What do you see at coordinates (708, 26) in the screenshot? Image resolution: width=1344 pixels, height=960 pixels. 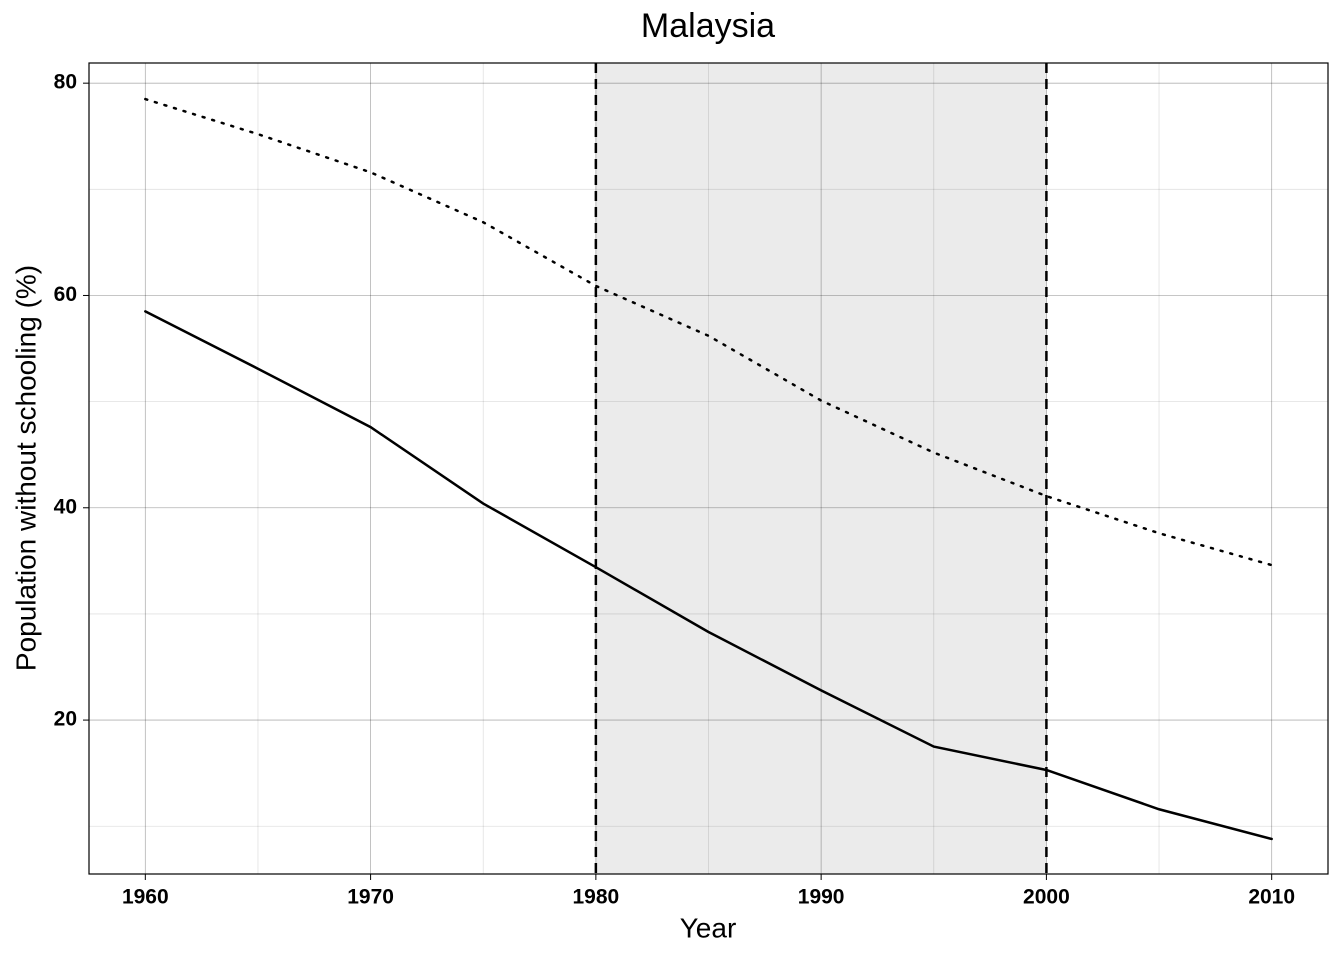 I see `chart-title: Malaysia` at bounding box center [708, 26].